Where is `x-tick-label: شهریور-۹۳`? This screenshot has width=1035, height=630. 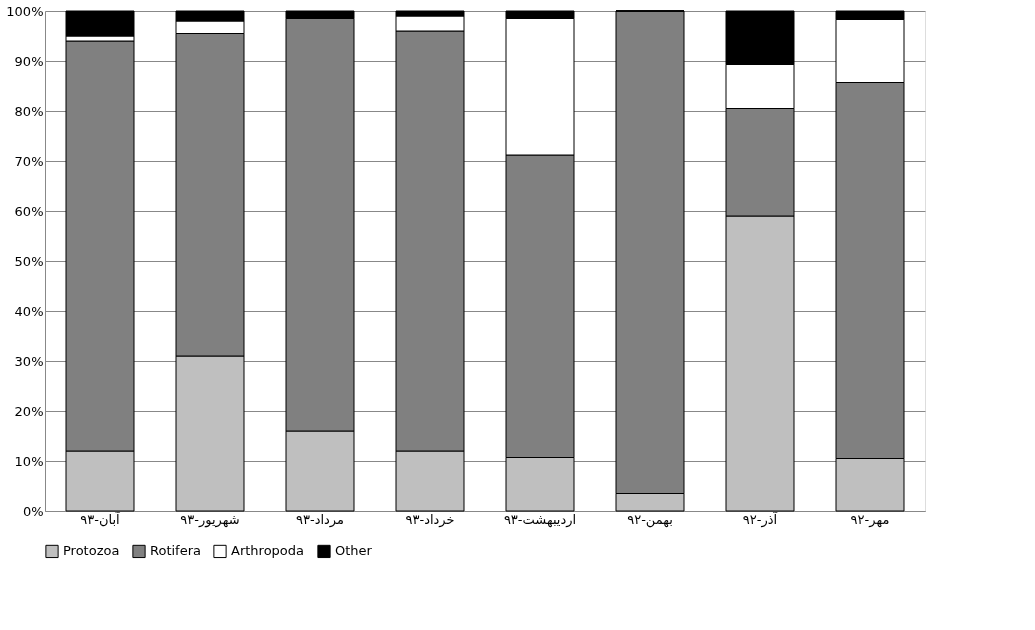
x-tick-label: شهریور-۹۳ is located at coordinates (210, 519).